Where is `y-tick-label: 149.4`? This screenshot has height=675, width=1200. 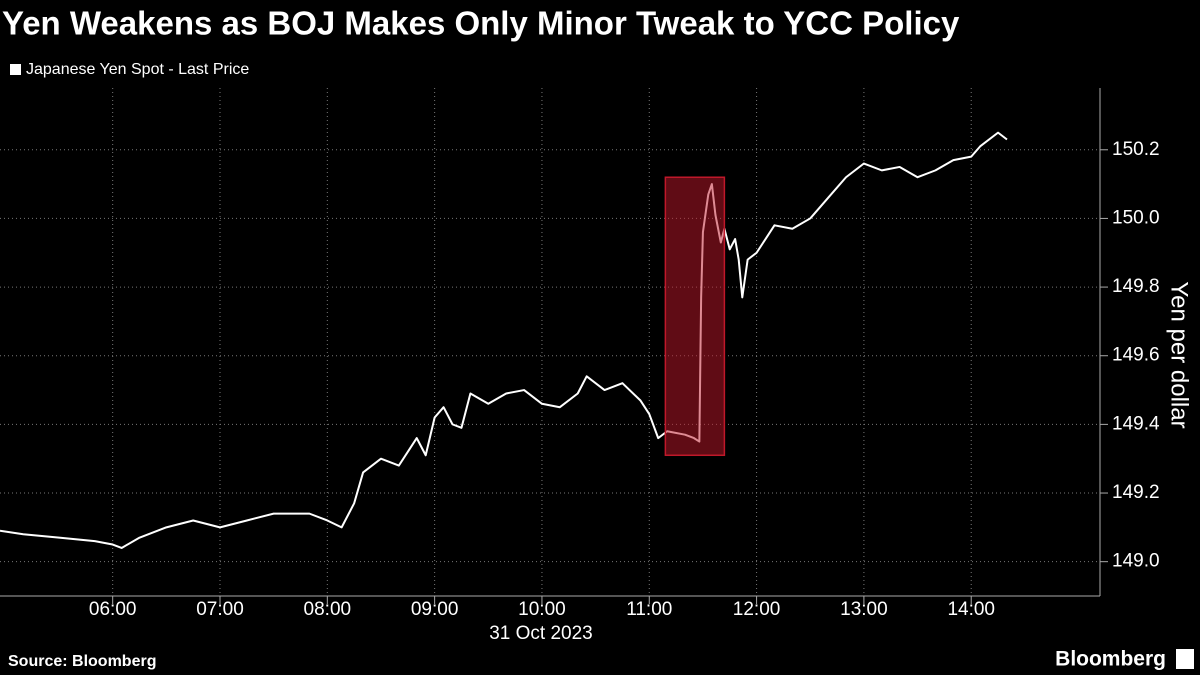 y-tick-label: 149.4 is located at coordinates (1136, 423).